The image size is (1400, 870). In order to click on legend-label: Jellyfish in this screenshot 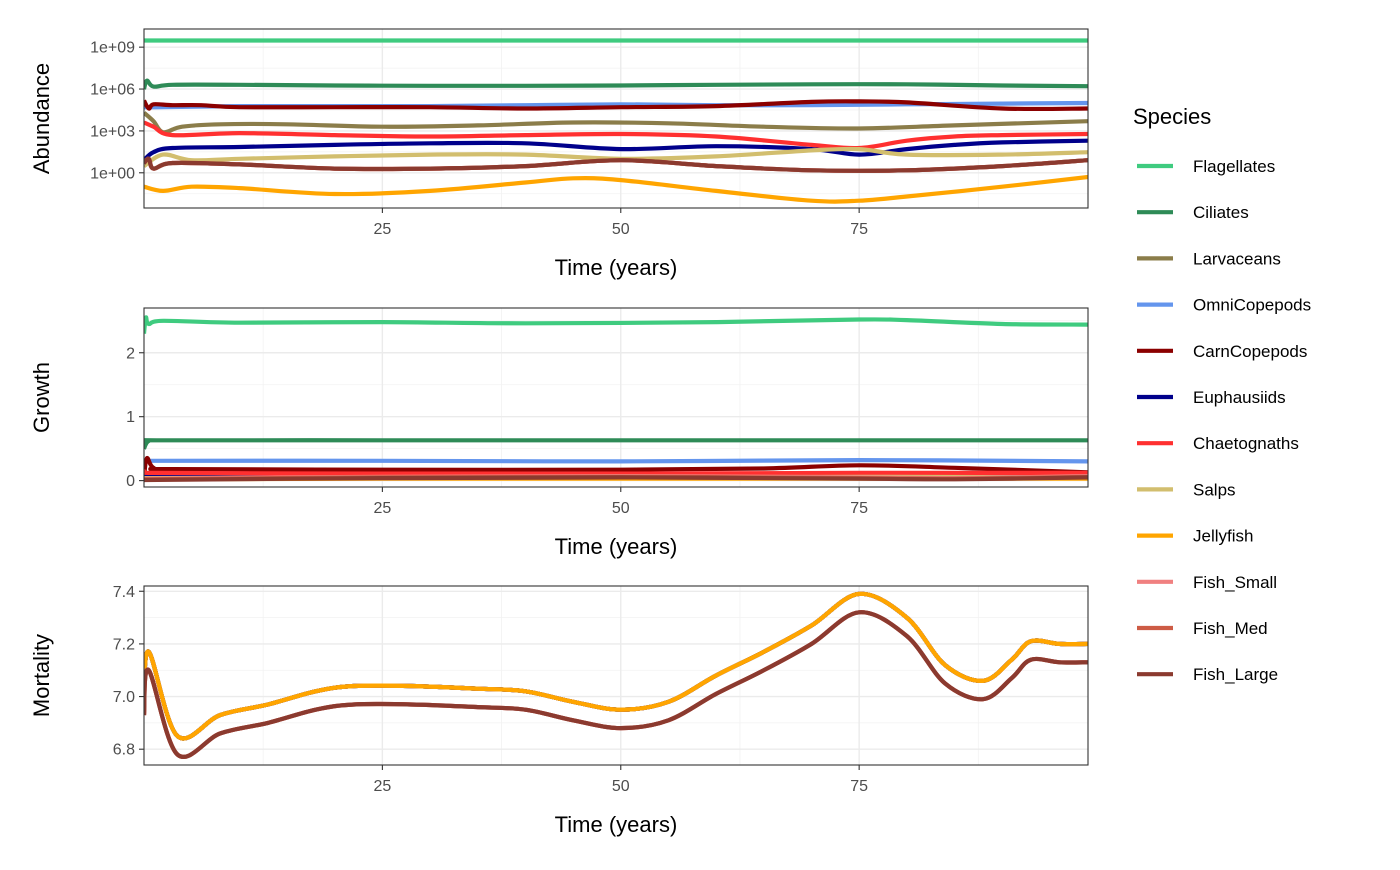, I will do `click(1223, 536)`.